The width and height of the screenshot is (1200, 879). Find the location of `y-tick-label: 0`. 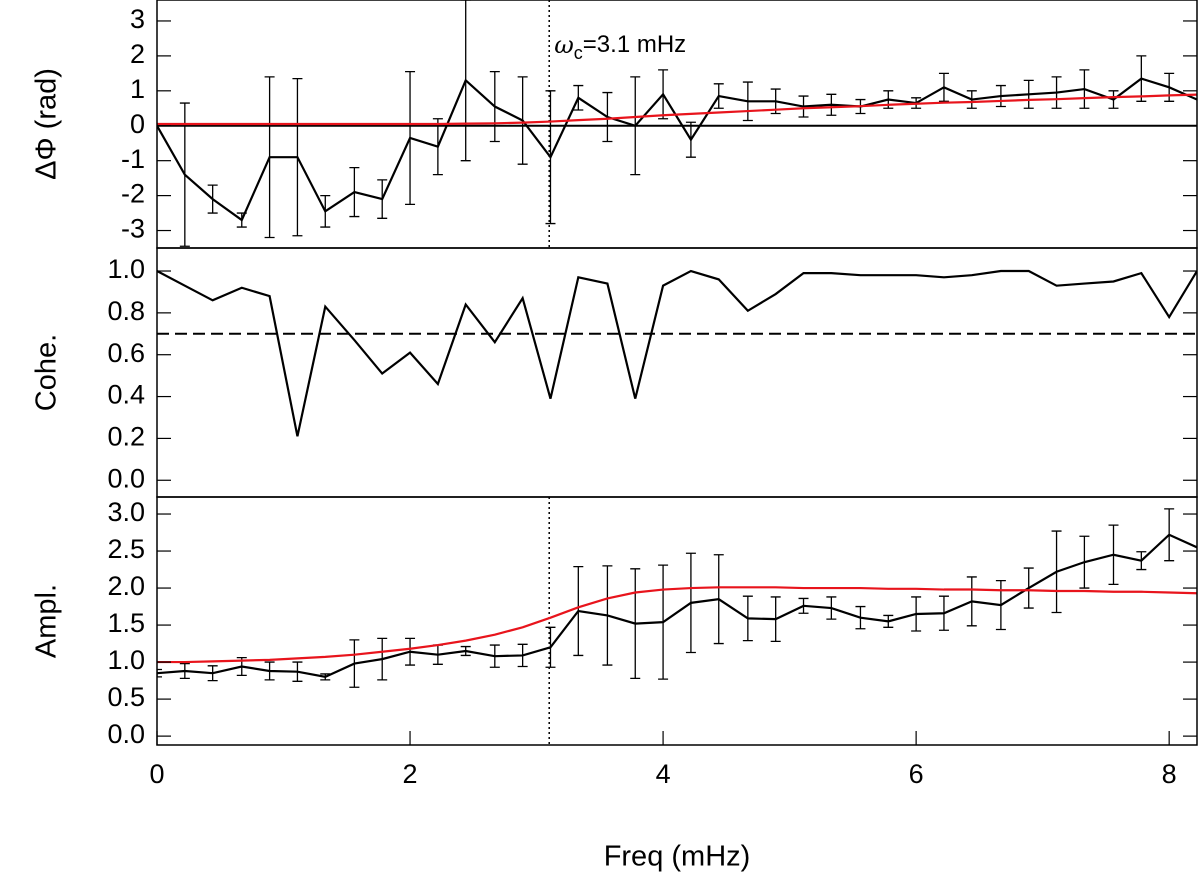

y-tick-label: 0 is located at coordinates (137, 124).